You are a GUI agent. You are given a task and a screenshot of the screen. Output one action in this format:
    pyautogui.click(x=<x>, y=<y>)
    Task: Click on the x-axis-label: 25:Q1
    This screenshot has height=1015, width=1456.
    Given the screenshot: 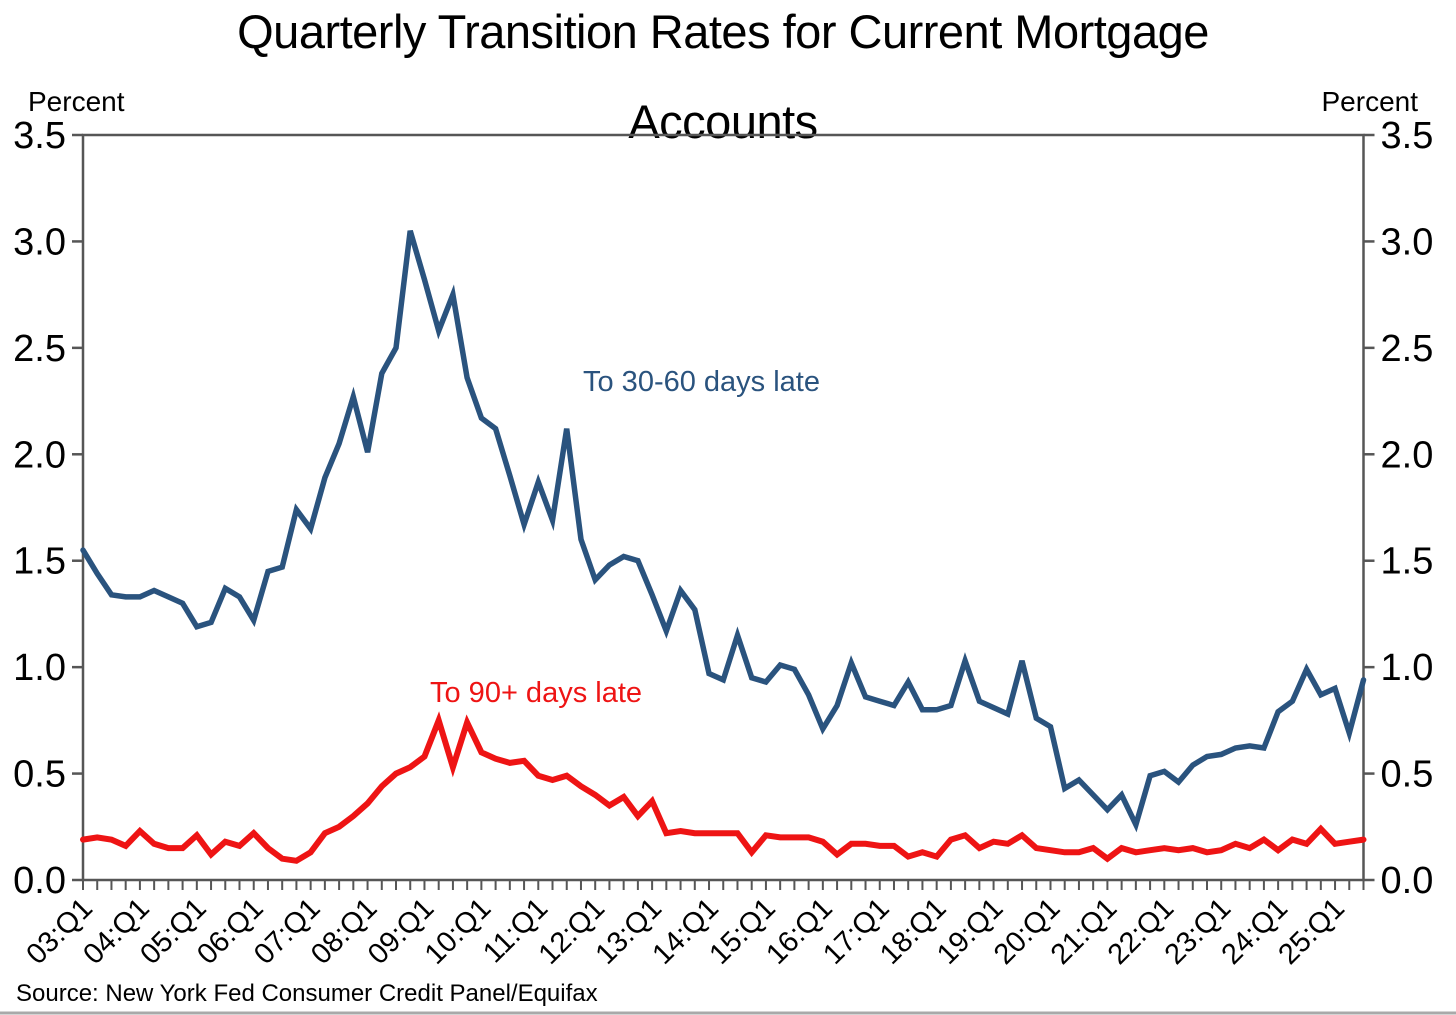 What is the action you would take?
    pyautogui.click(x=1312, y=931)
    